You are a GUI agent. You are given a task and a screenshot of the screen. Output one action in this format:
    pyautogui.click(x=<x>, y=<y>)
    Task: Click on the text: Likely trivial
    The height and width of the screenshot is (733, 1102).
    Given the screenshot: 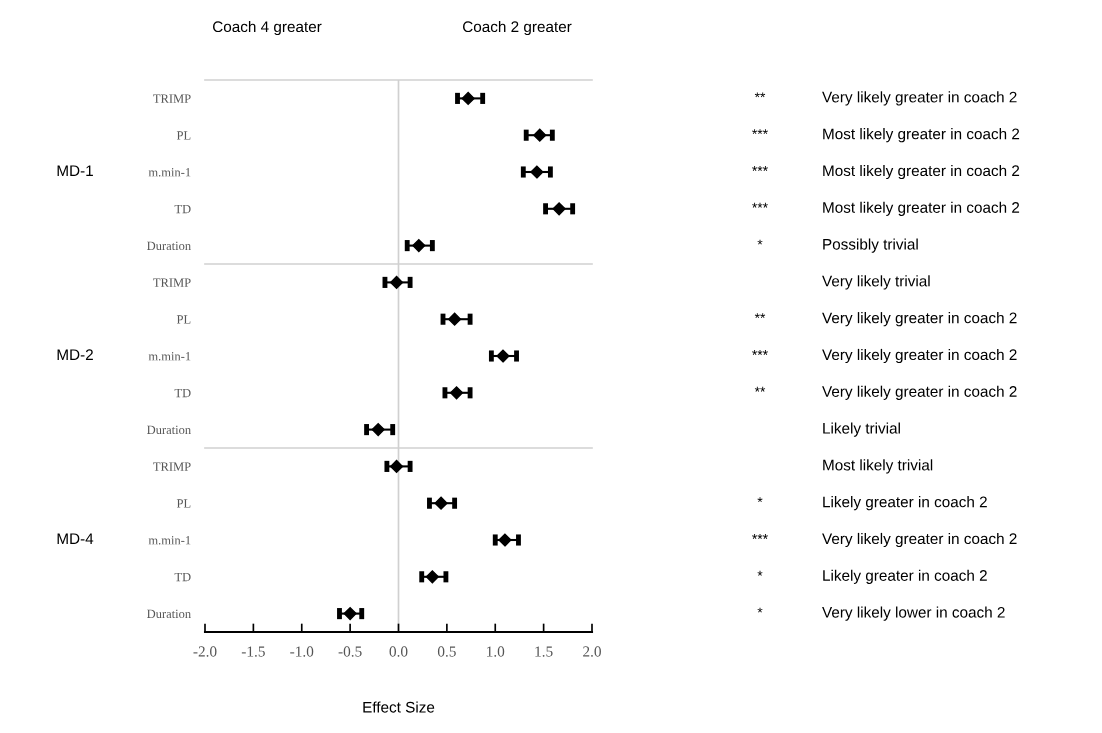 What is the action you would take?
    pyautogui.click(x=861, y=429)
    